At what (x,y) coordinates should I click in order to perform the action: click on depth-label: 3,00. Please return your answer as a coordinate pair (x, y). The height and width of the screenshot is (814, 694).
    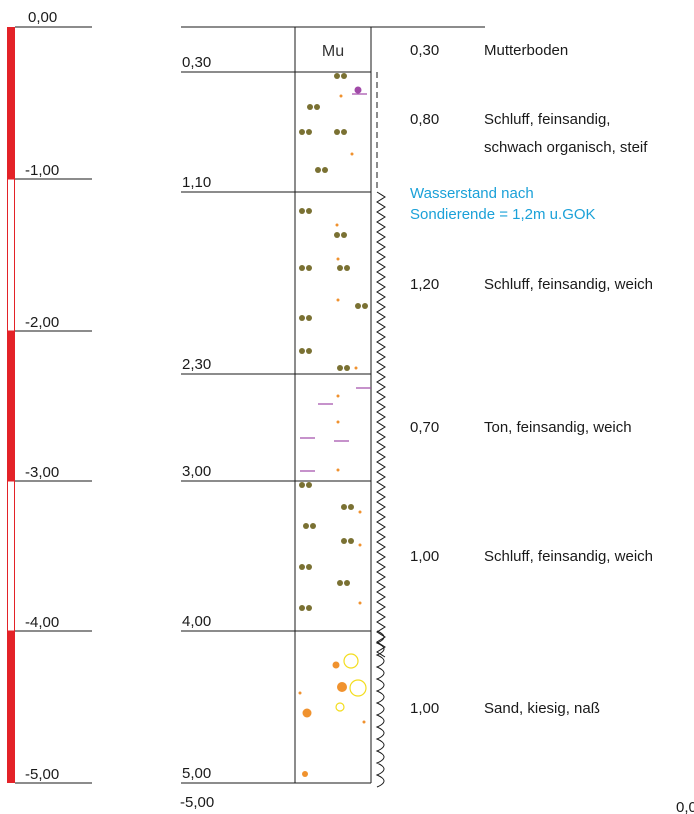
    Looking at the image, I should click on (196, 471).